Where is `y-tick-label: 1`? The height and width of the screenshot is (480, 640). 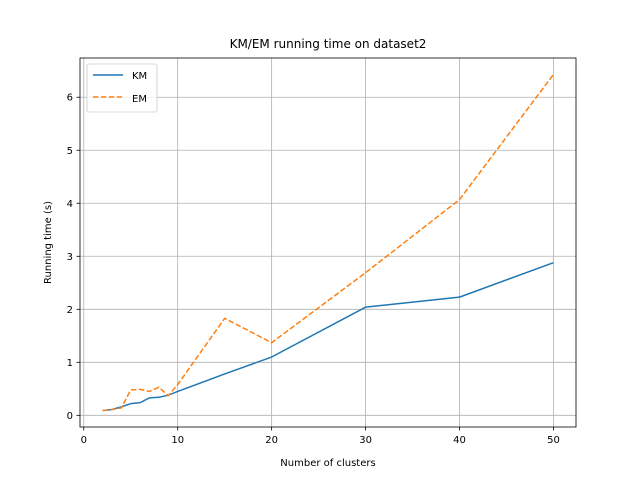
y-tick-label: 1 is located at coordinates (70, 363).